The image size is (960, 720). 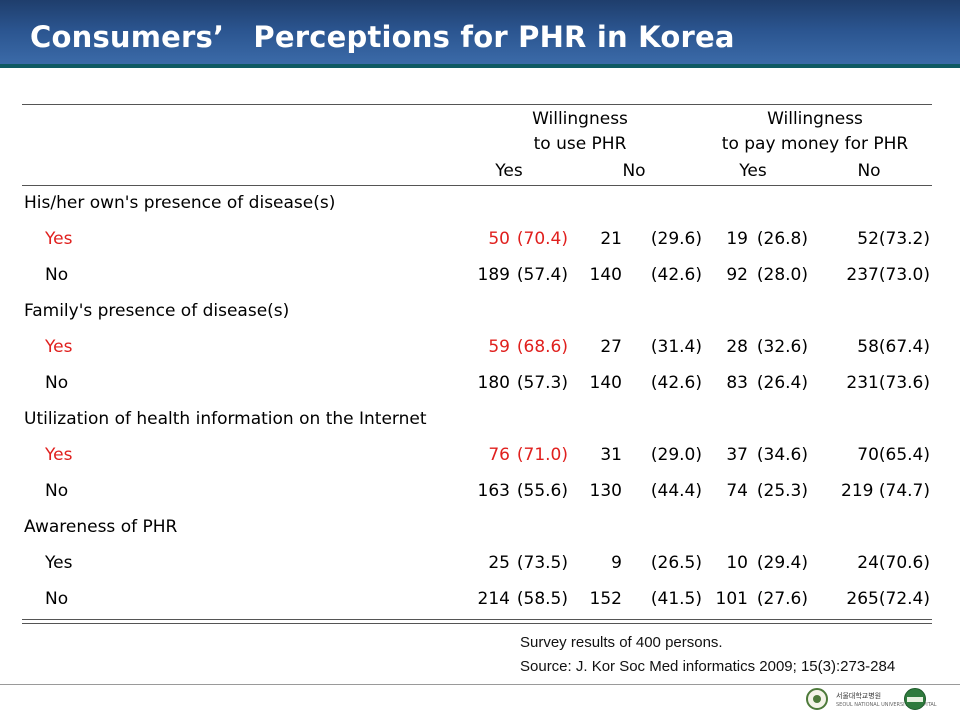 I want to click on use-yes-count: 59, so click(x=499, y=347).